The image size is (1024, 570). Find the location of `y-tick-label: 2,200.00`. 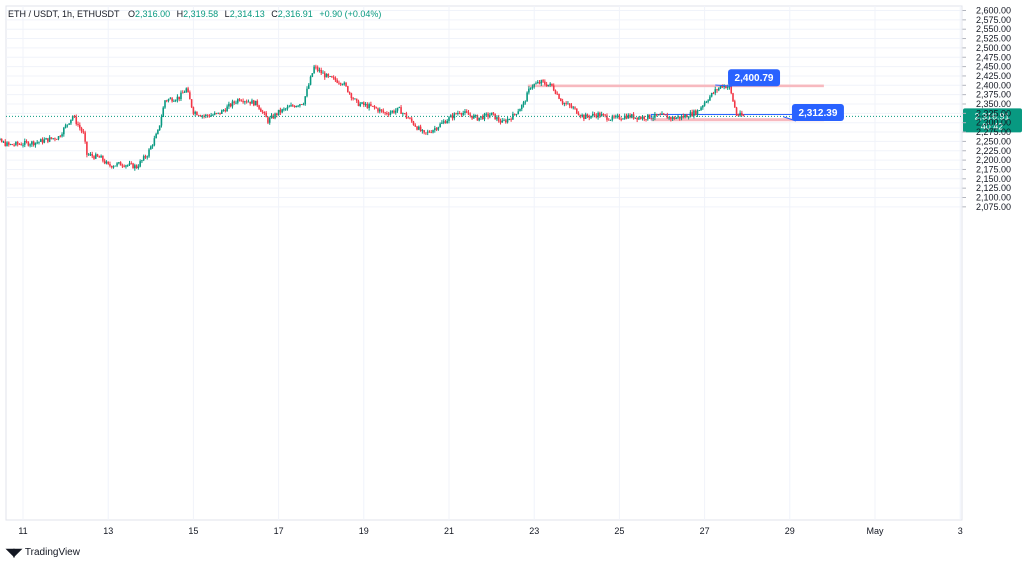

y-tick-label: 2,200.00 is located at coordinates (993, 160).